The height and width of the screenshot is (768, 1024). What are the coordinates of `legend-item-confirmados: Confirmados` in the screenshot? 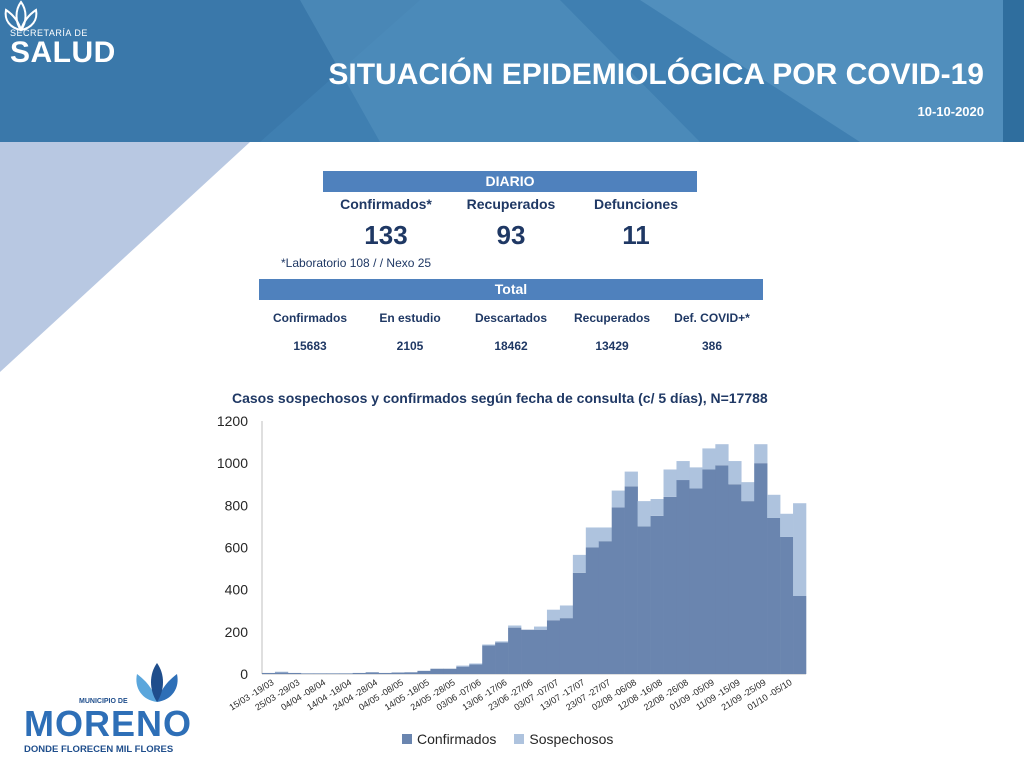 It's located at (449, 739).